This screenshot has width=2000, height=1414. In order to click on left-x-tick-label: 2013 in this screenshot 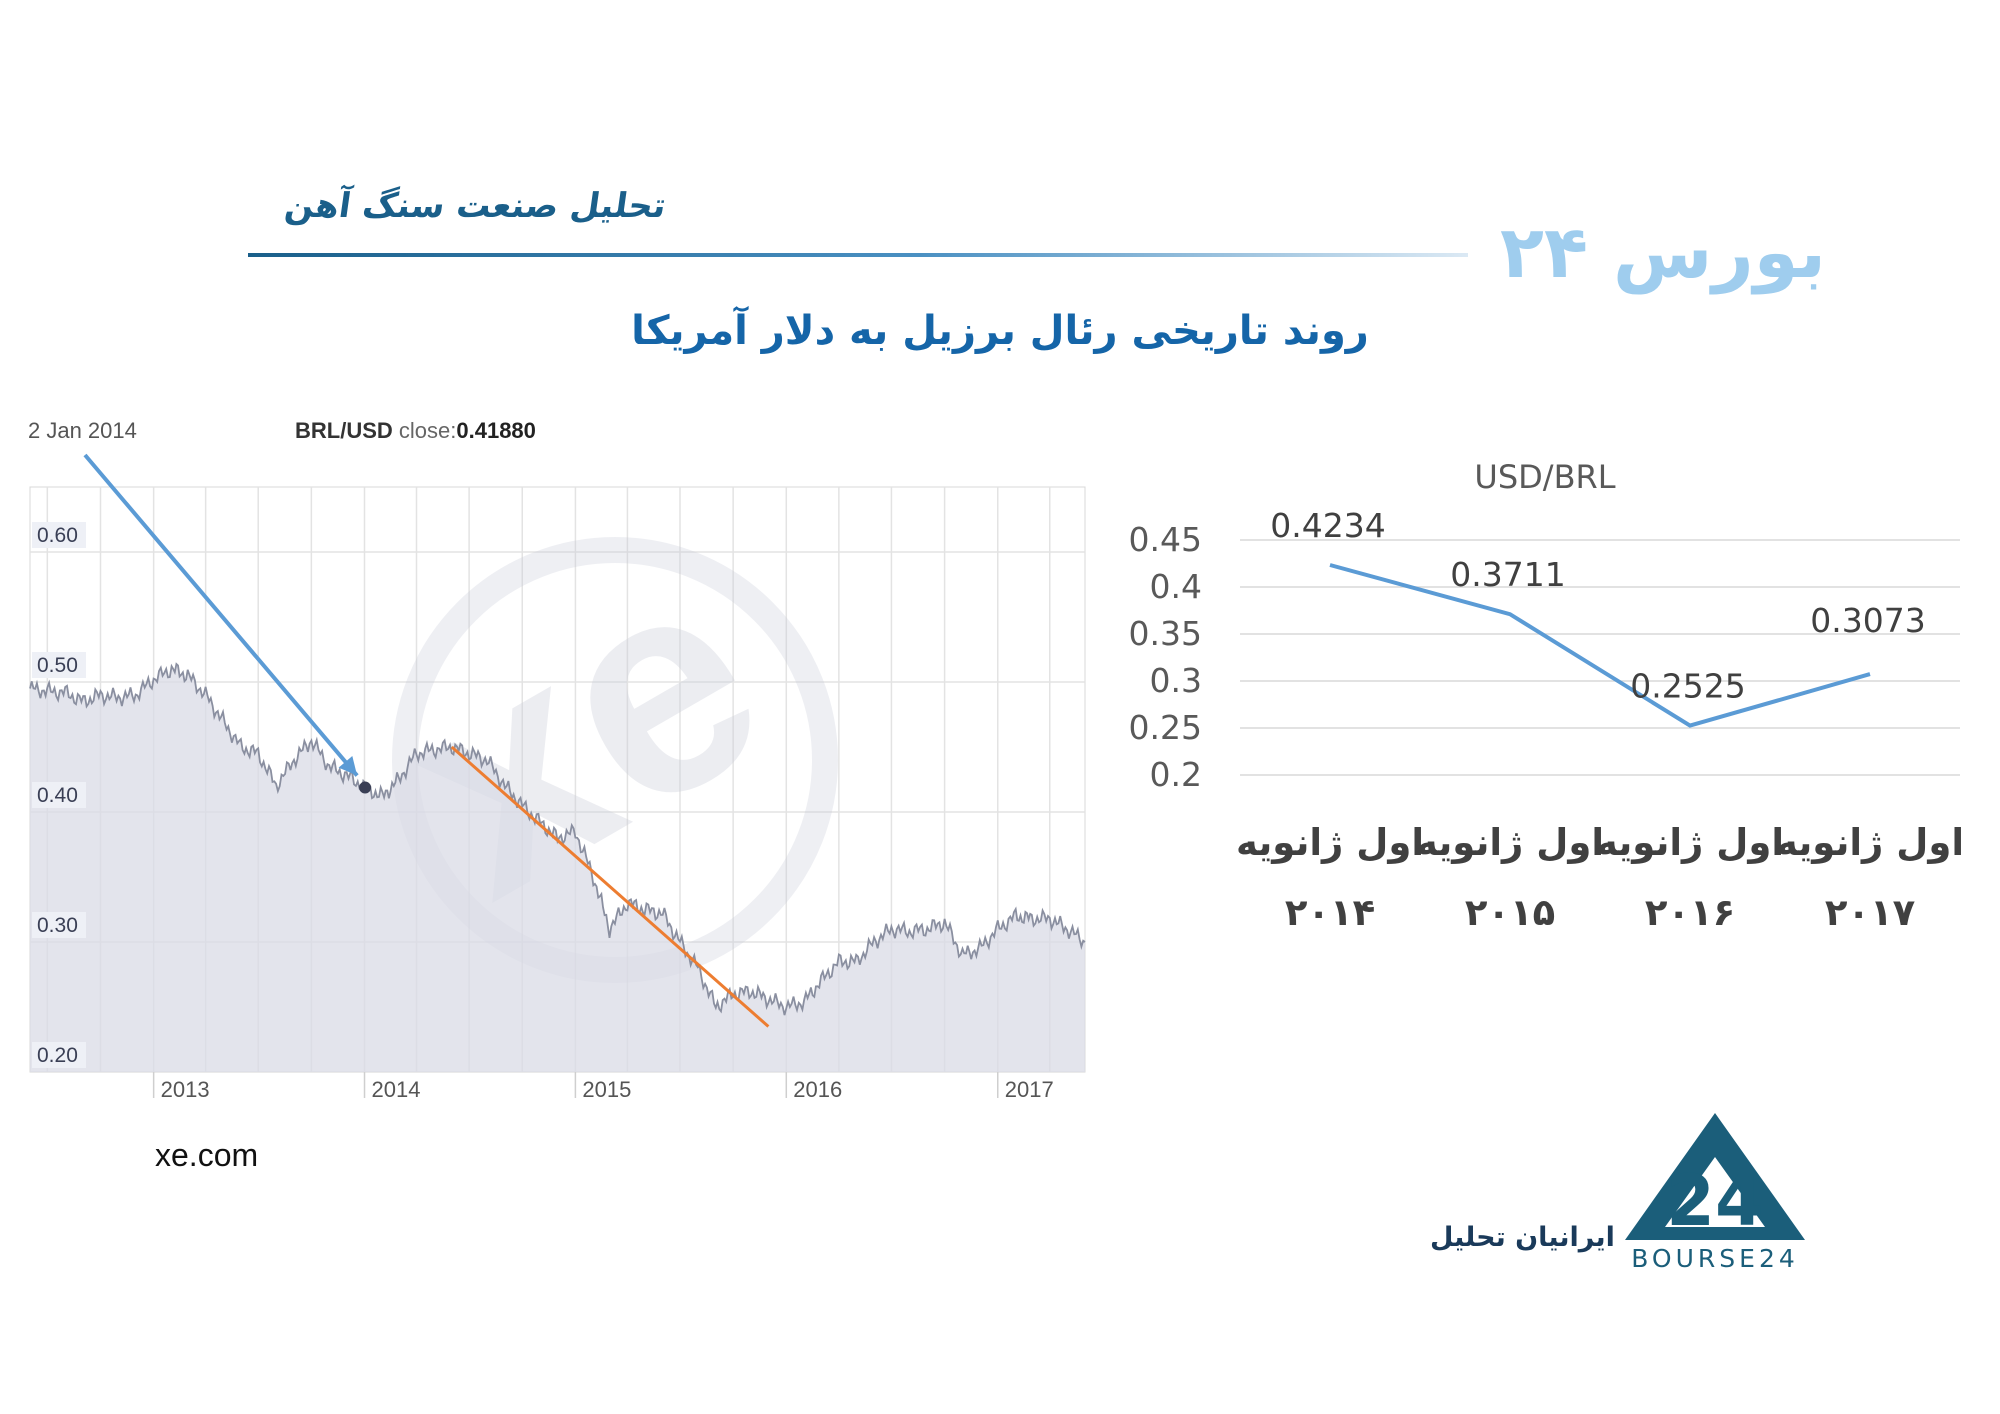, I will do `click(185, 1089)`.